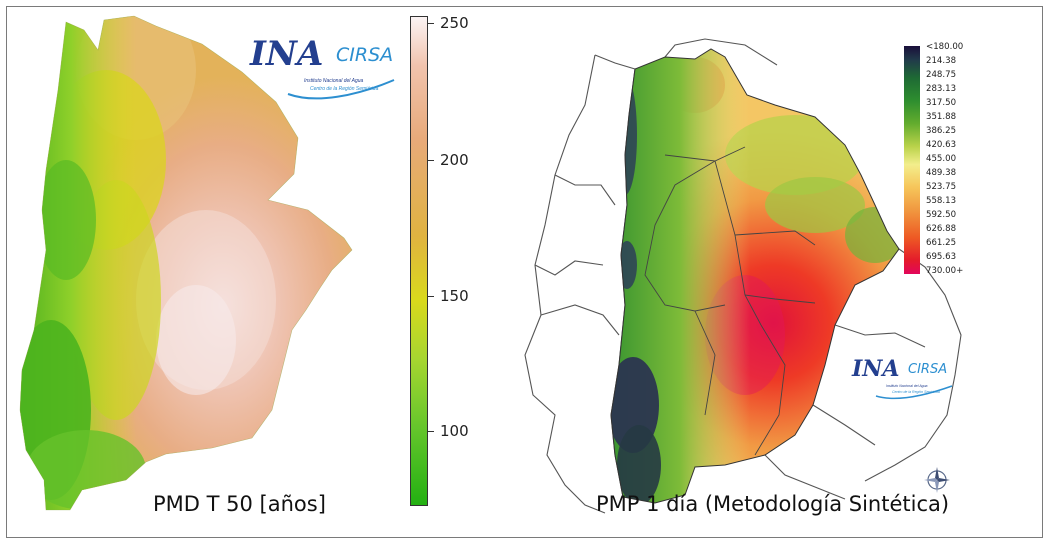 This screenshot has width=1051, height=548. Describe the element at coordinates (454, 431) in the screenshot. I see `colorbar-tick-100: 100` at that location.